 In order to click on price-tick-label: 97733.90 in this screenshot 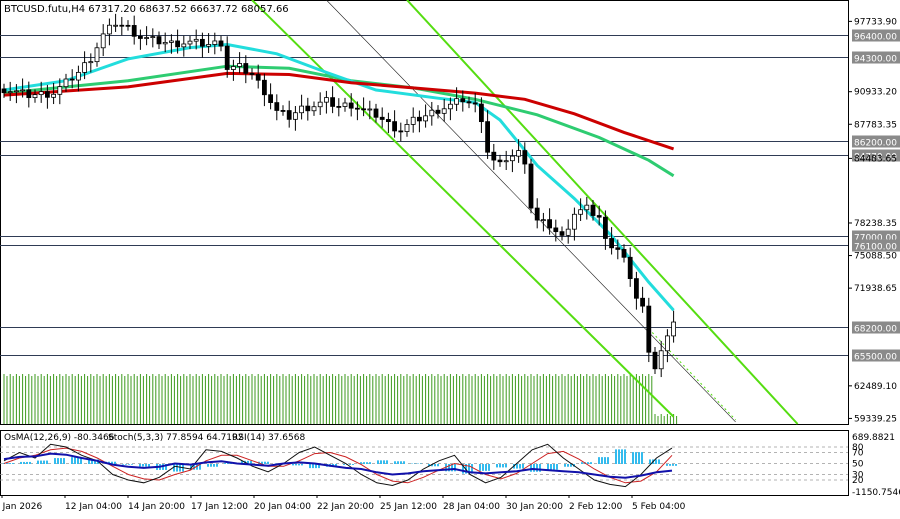, I will do `click(875, 22)`.